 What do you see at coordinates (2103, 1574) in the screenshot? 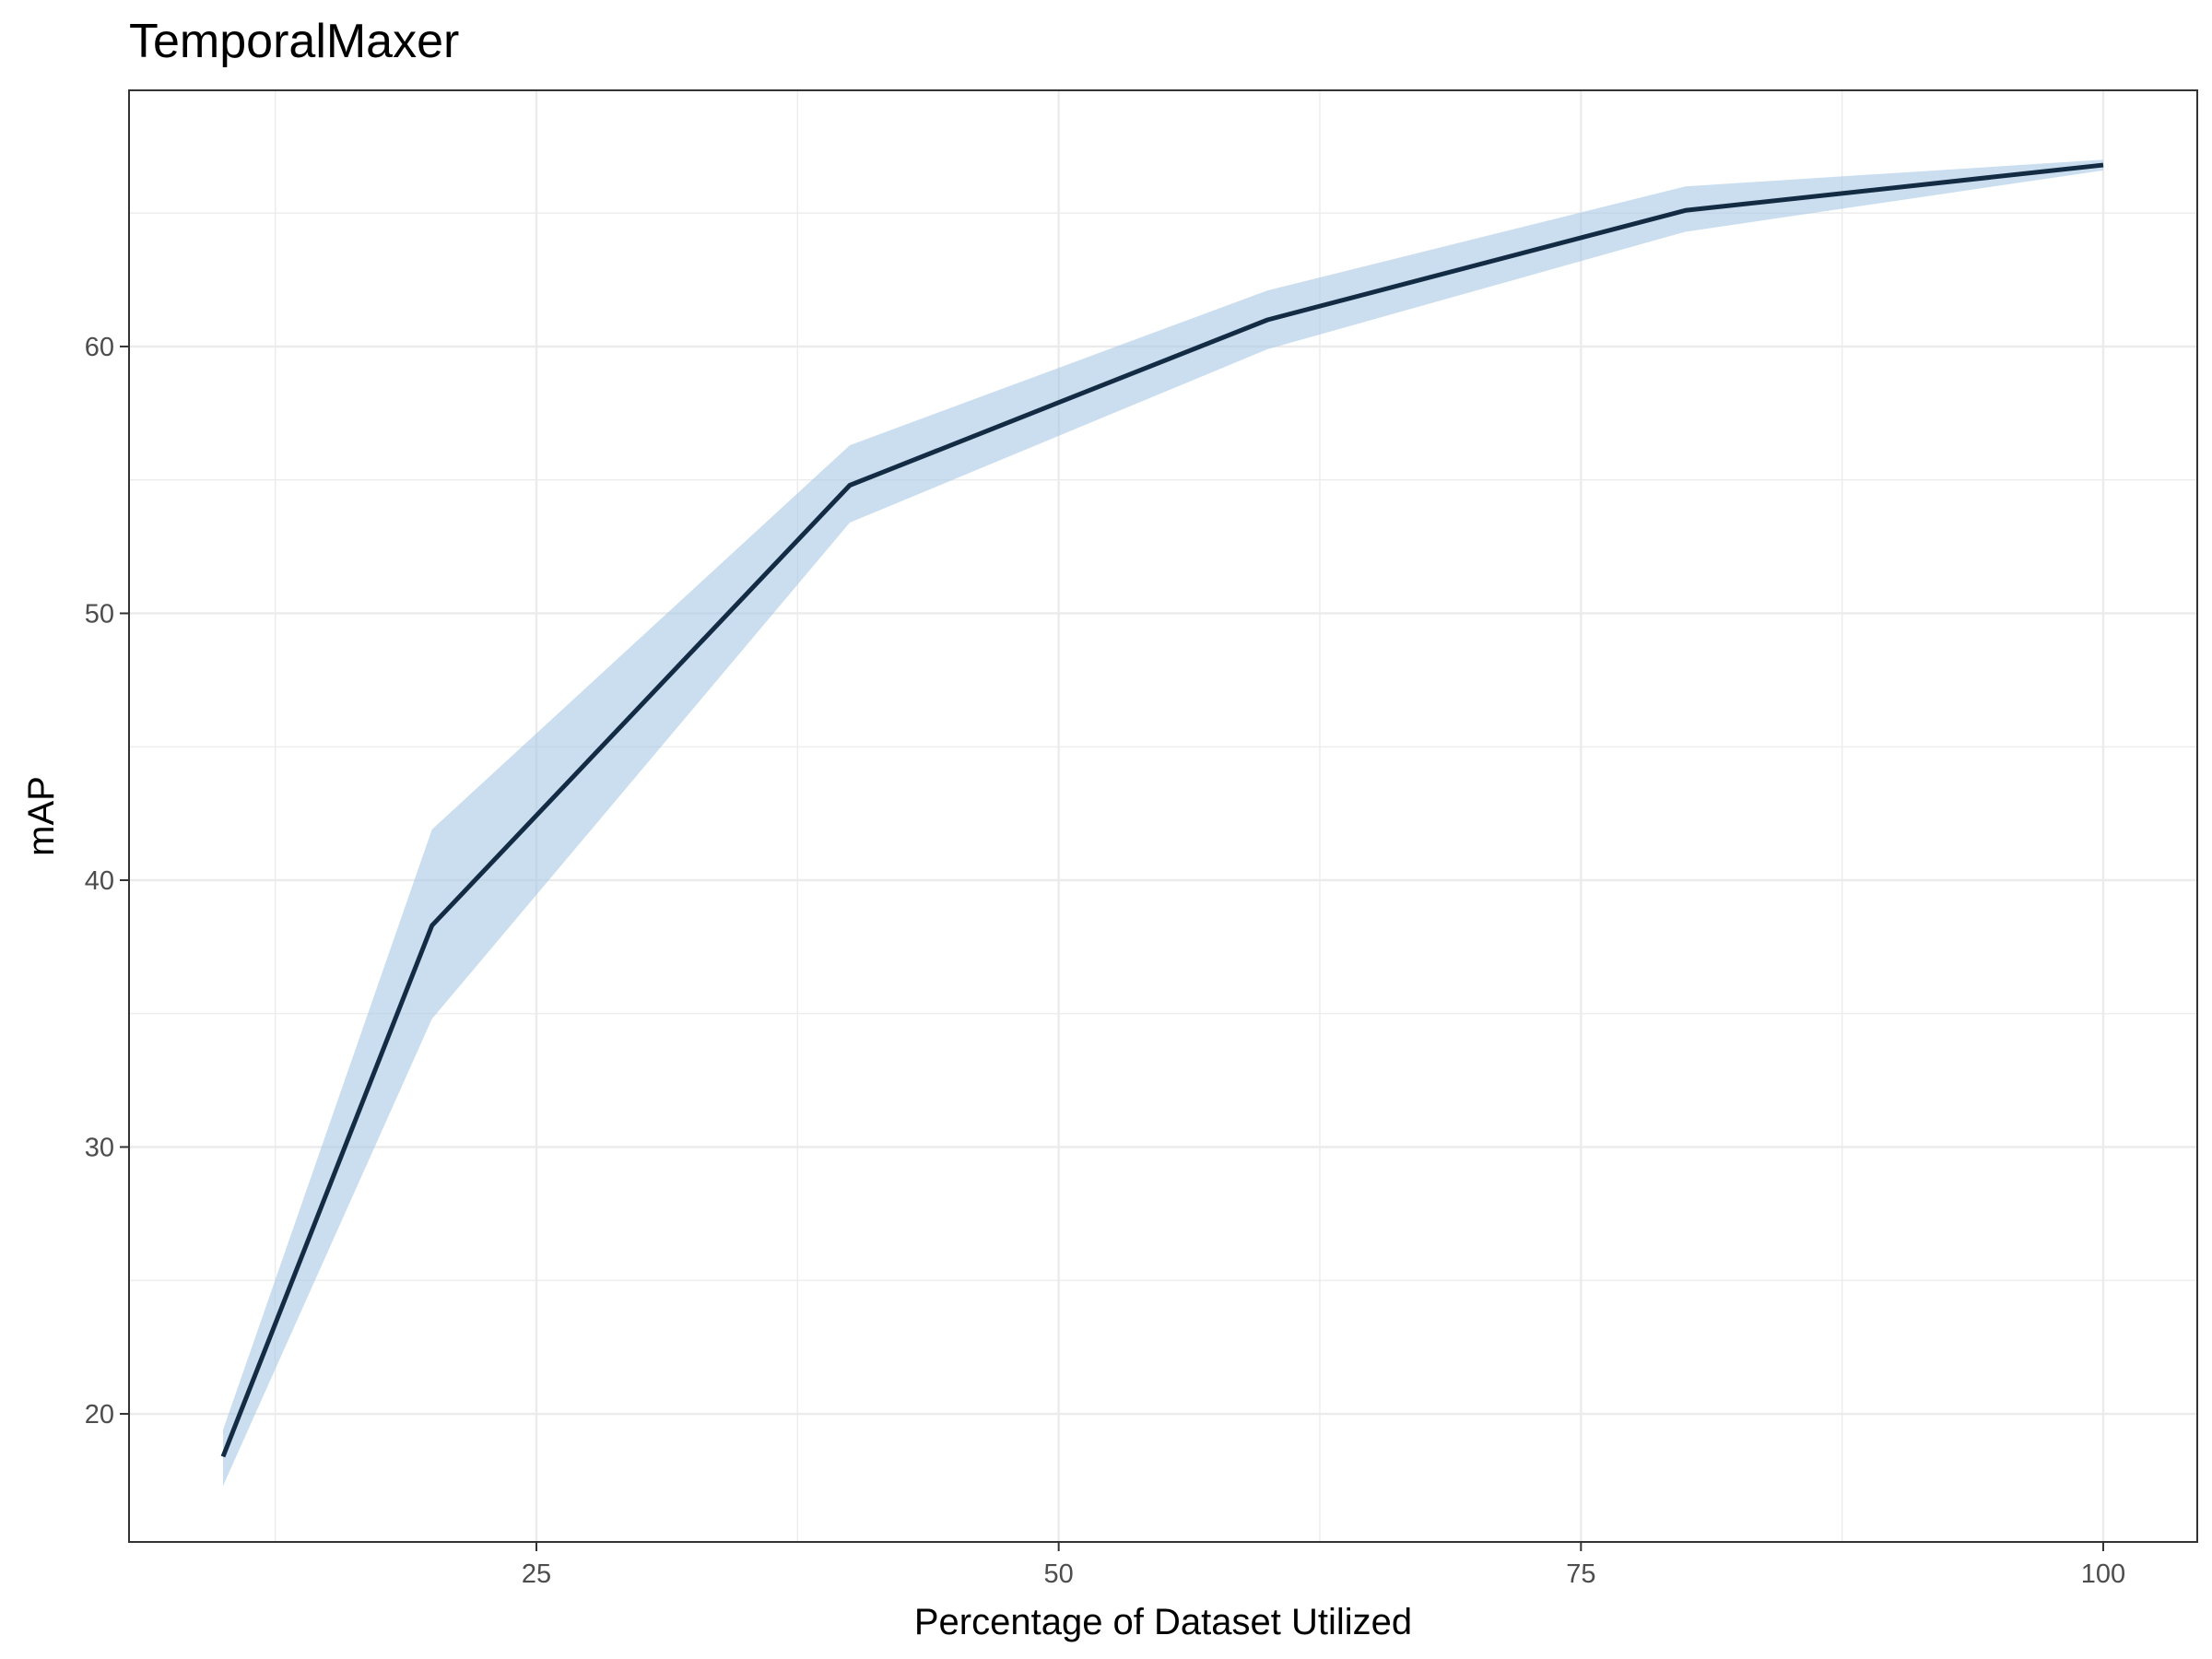
I see `x-tick-label-3: 100` at bounding box center [2103, 1574].